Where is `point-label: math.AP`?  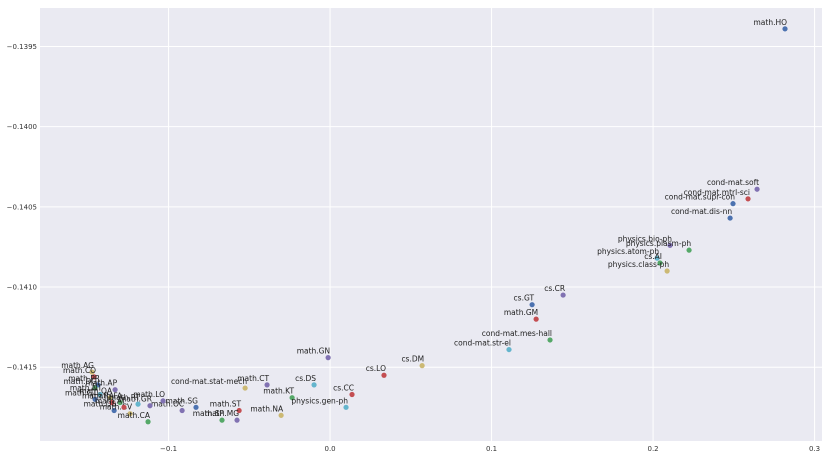
point-label: math.AP is located at coordinates (101, 383).